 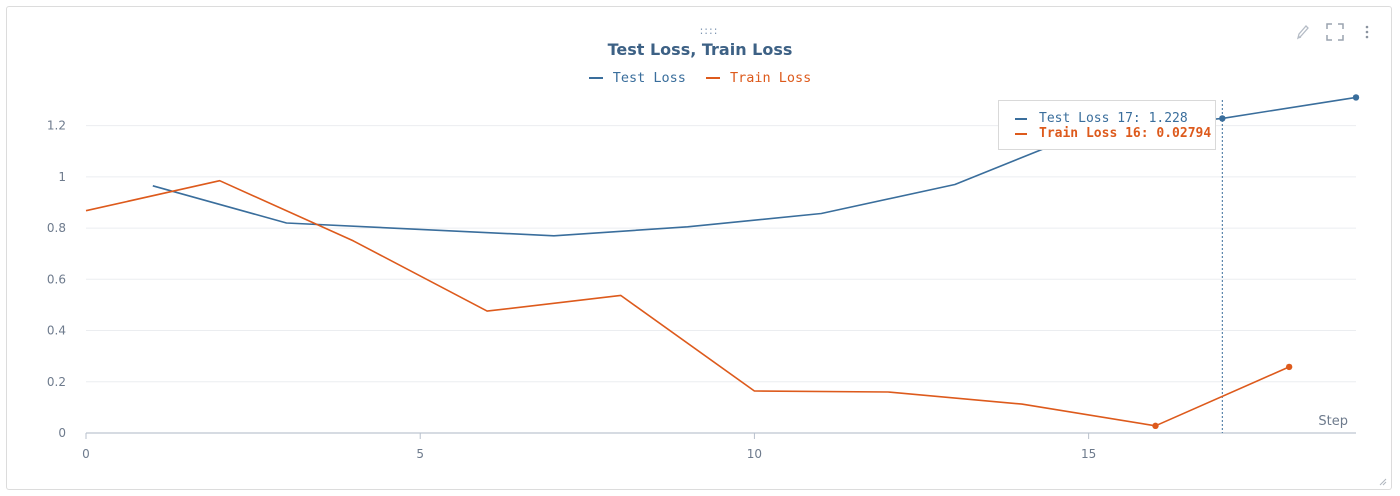 What do you see at coordinates (1303, 32) in the screenshot?
I see `edit-pencil-icon` at bounding box center [1303, 32].